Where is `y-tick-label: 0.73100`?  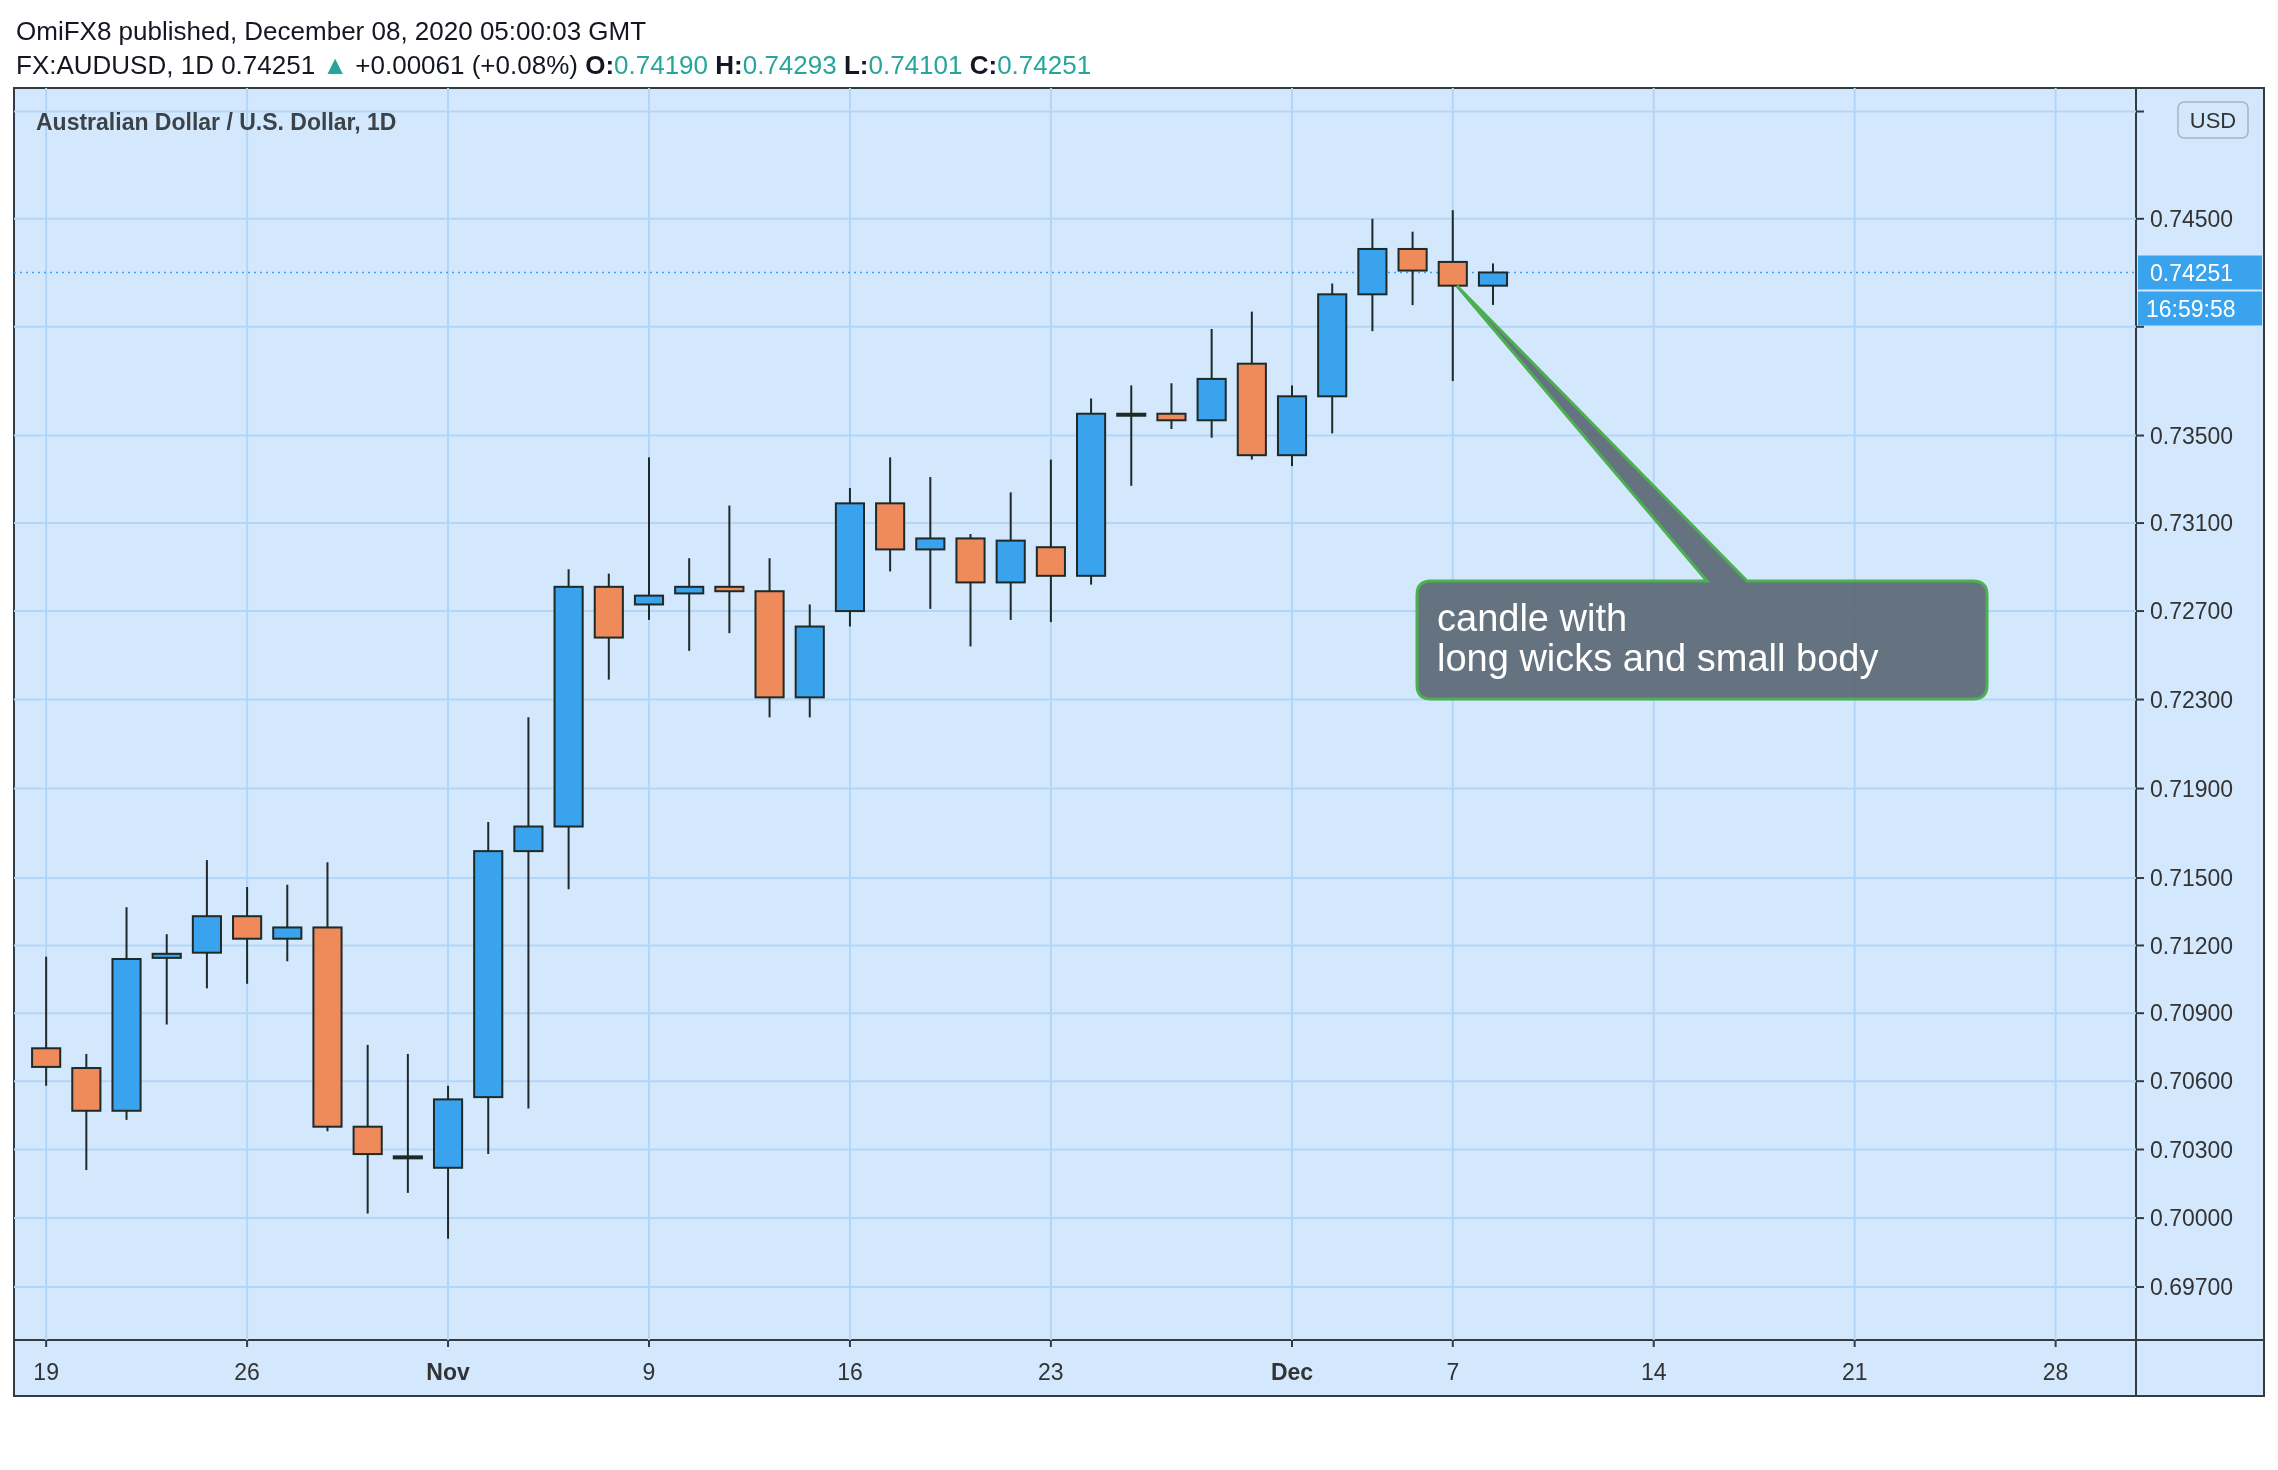 y-tick-label: 0.73100 is located at coordinates (2192, 523).